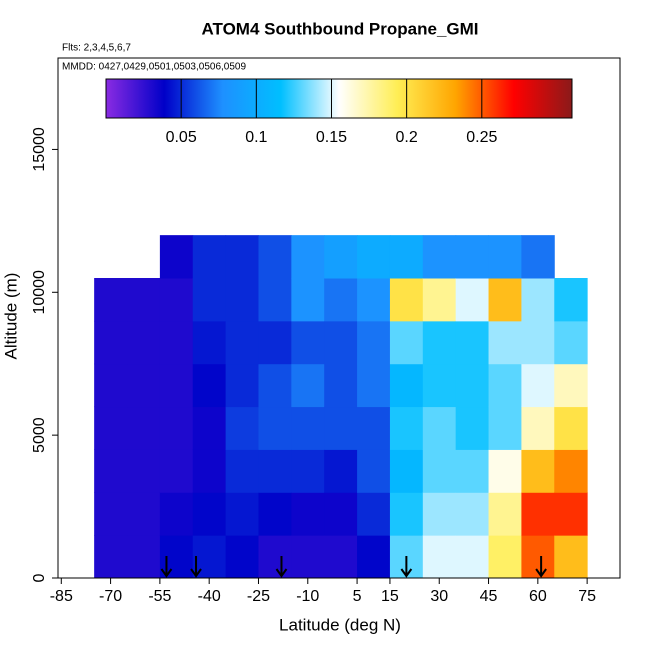 The image size is (650, 655). Describe the element at coordinates (209, 596) in the screenshot. I see `x-tick-label: -40` at that location.